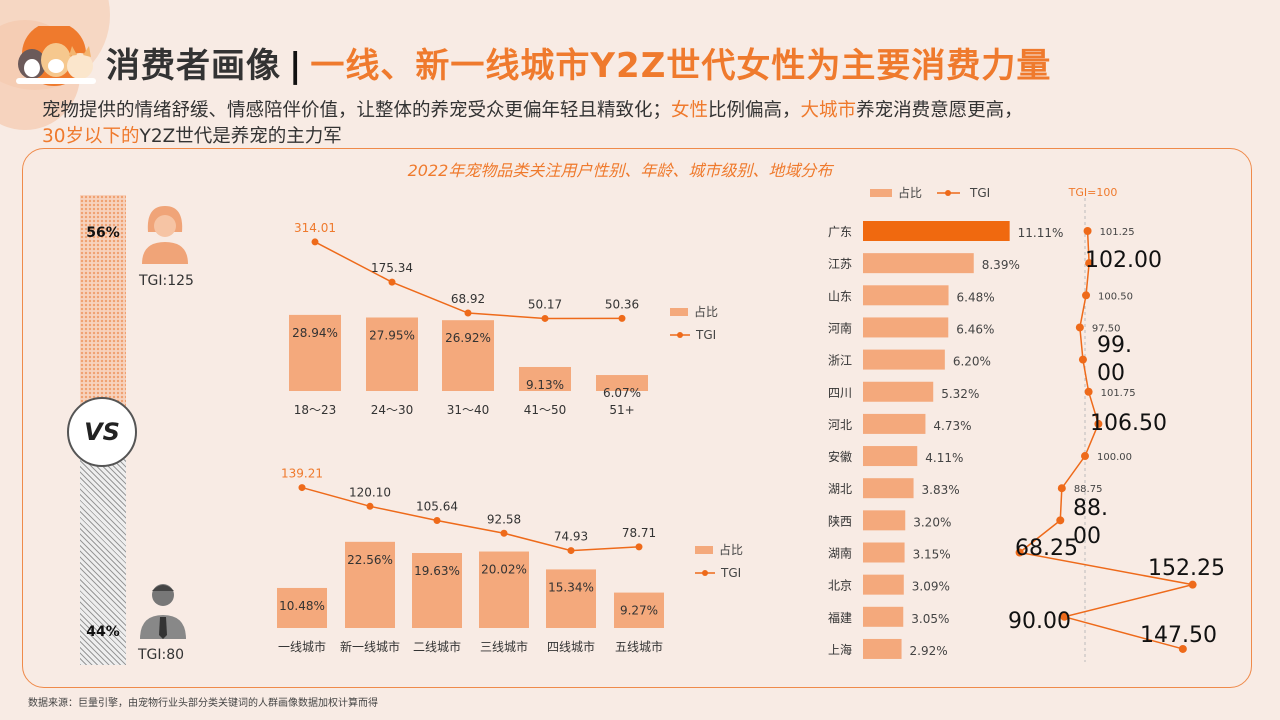 This screenshot has height=720, width=1280. Describe the element at coordinates (620, 170) in the screenshot. I see `chart-title: 2022年宠物品类关注用户性别、年龄、城市级别、地域分布` at that location.